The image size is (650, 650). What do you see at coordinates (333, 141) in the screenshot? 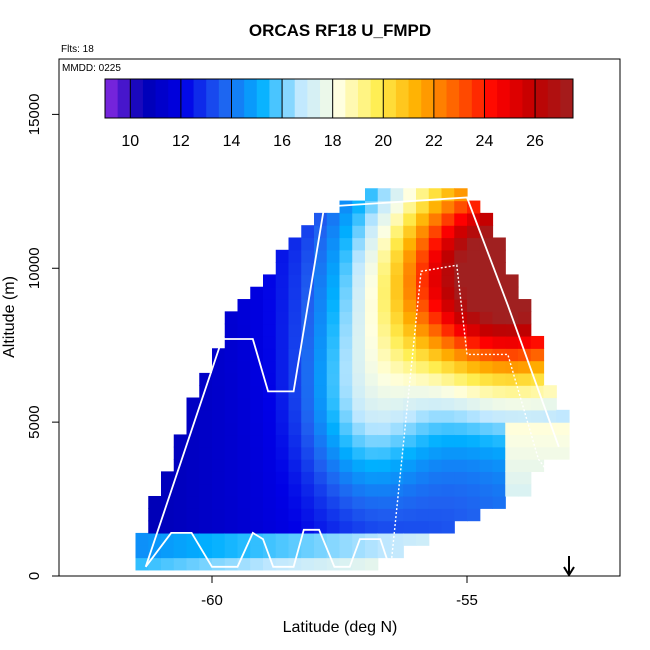
I see `colorbar-tick-label: 18` at bounding box center [333, 141].